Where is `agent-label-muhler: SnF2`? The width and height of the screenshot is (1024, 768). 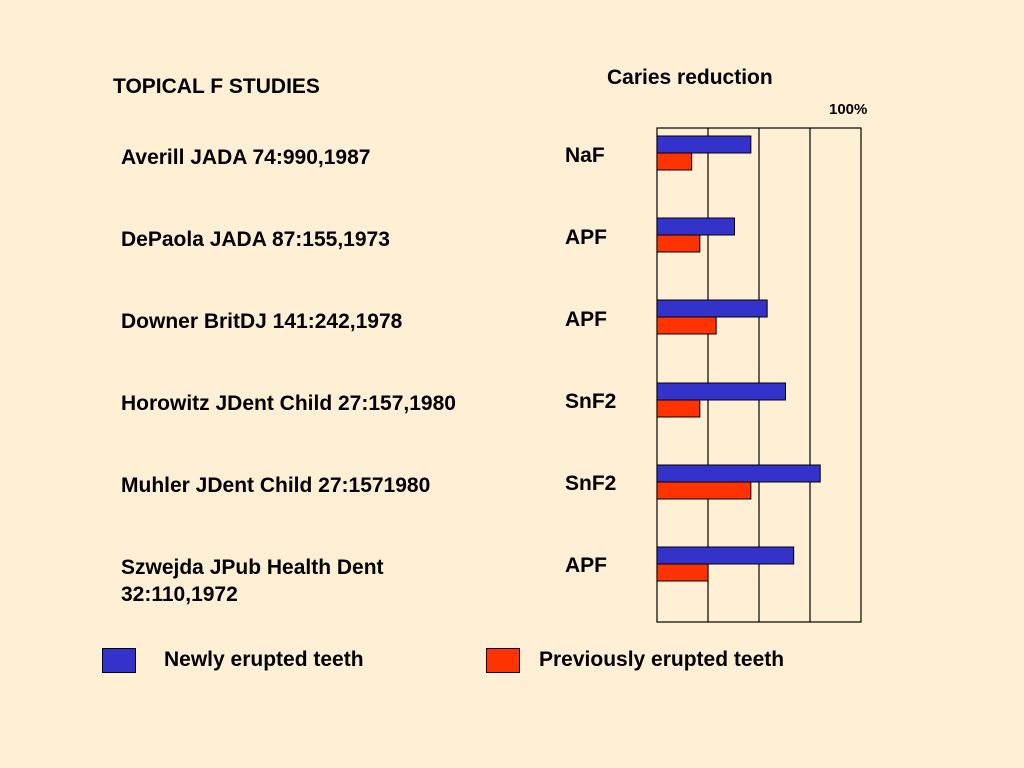 agent-label-muhler: SnF2 is located at coordinates (591, 483).